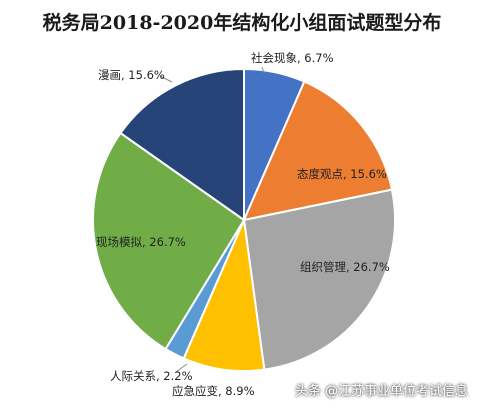 This screenshot has height=409, width=484. Describe the element at coordinates (151, 376) in the screenshot. I see `slice-label-5: 人际关系, 2.2%` at that location.